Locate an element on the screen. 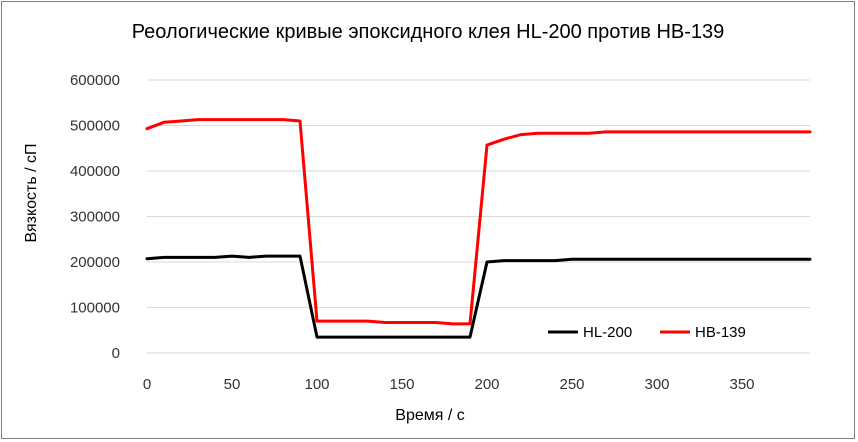  y-tick-label: 200000 is located at coordinates (95, 262).